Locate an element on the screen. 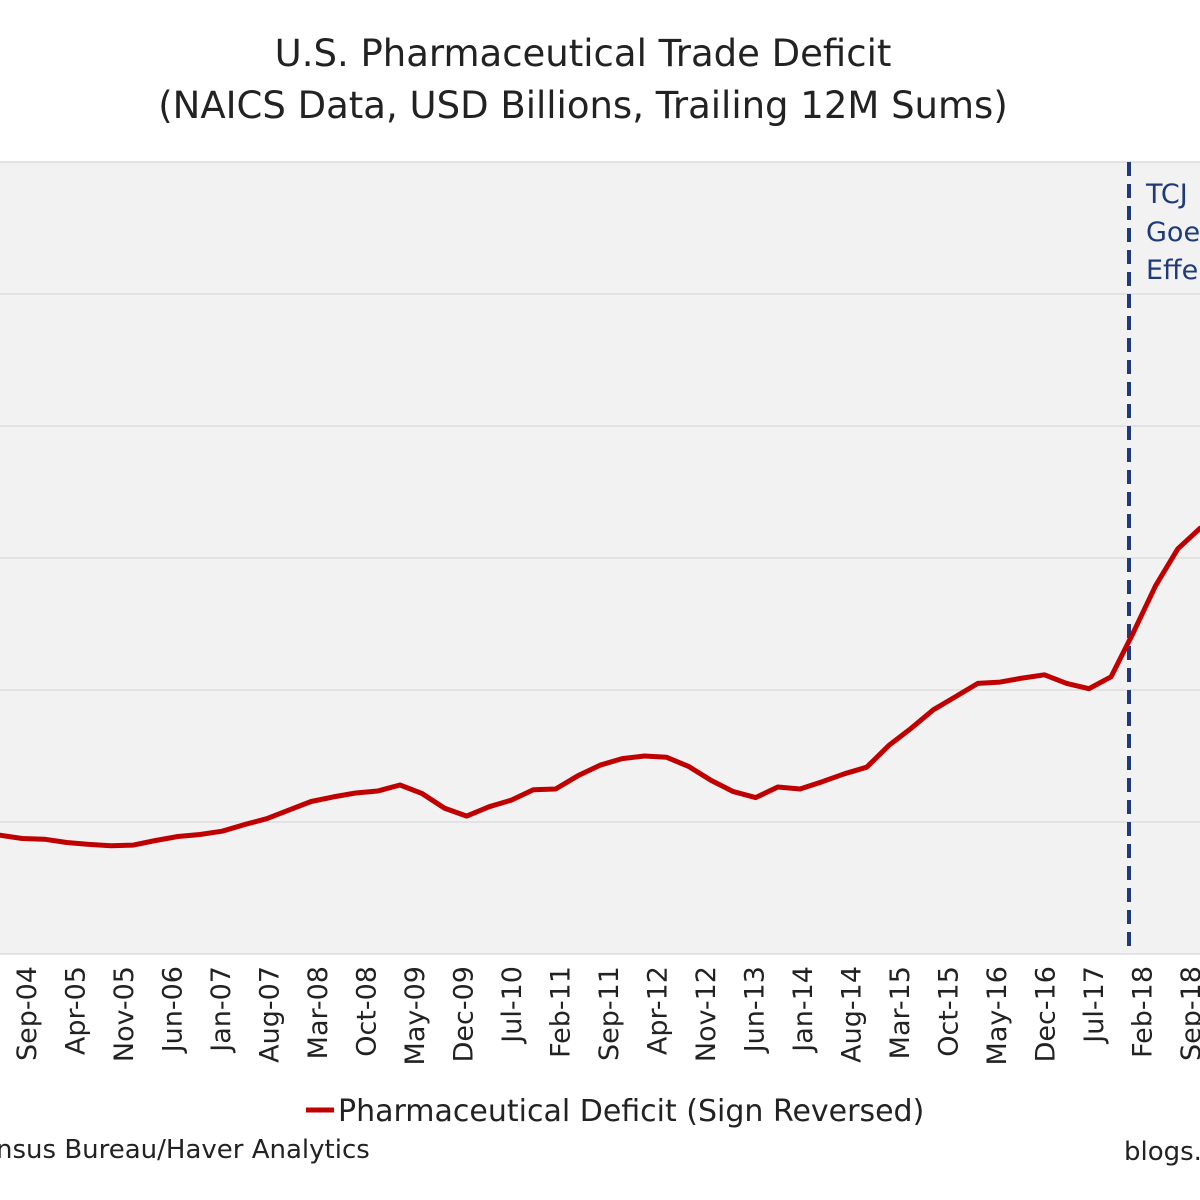  annotation-text-line: Effe is located at coordinates (1172, 270).